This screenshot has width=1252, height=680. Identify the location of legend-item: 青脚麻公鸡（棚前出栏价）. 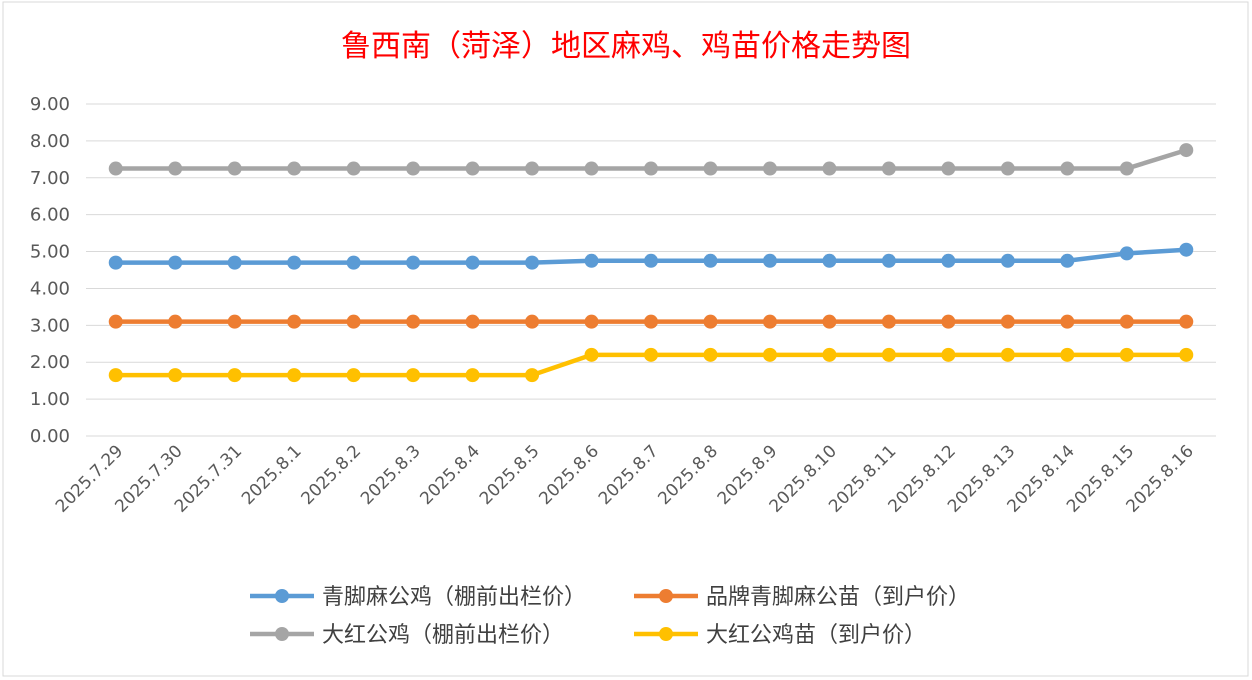
(418, 597).